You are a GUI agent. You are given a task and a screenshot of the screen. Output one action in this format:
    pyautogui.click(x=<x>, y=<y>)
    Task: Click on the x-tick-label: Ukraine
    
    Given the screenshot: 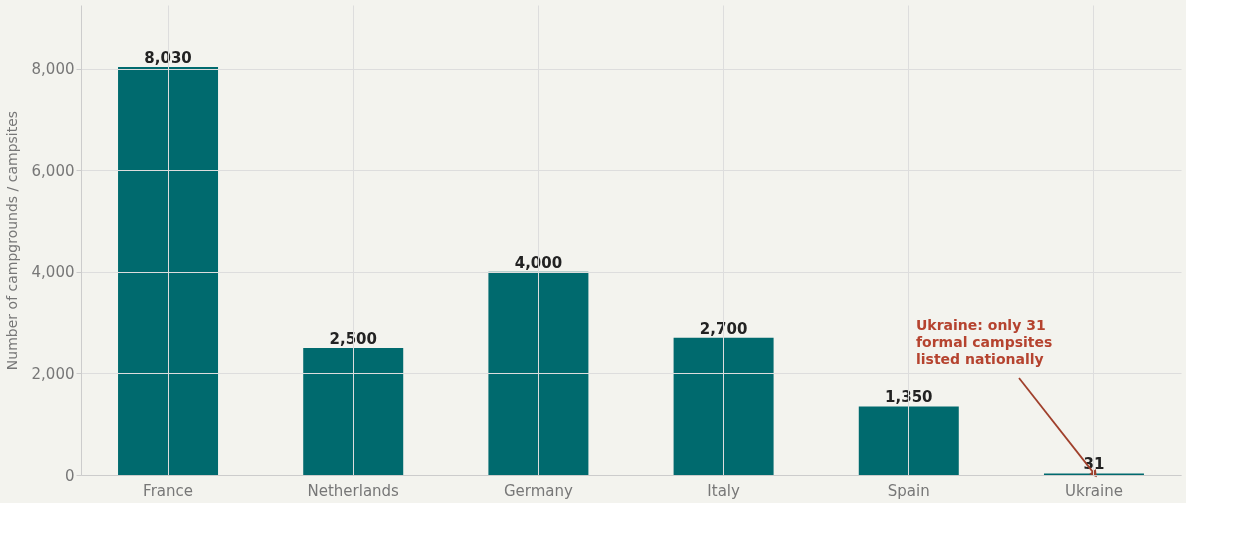 What is the action you would take?
    pyautogui.click(x=1093, y=490)
    